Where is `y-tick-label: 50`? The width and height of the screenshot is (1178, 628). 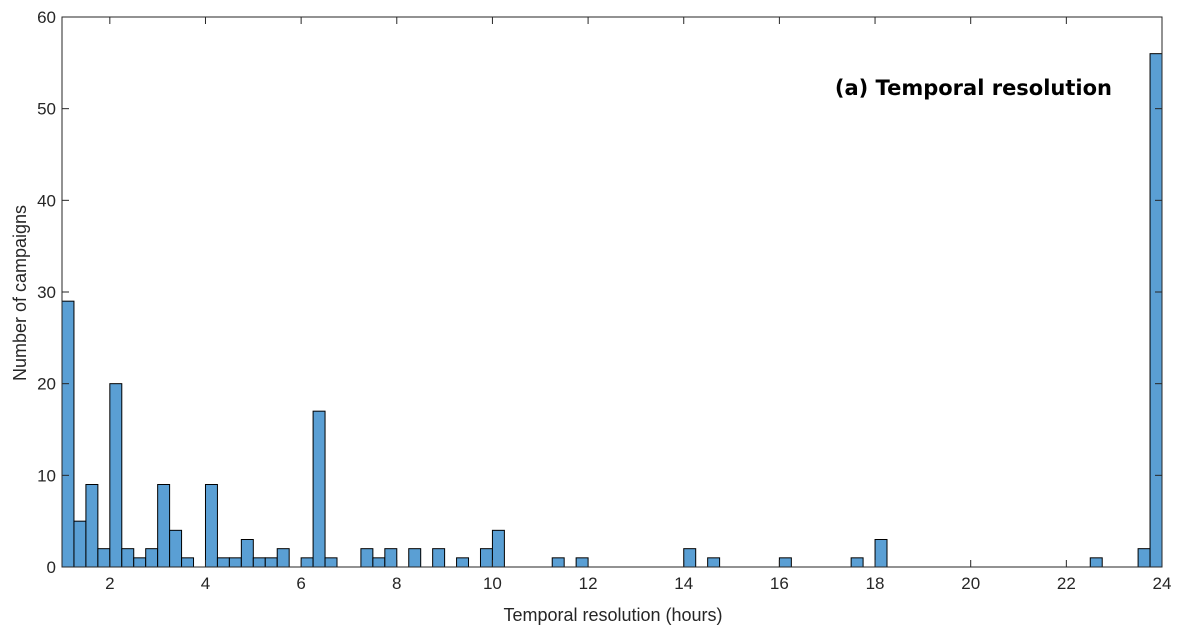
y-tick-label: 50 is located at coordinates (46, 109).